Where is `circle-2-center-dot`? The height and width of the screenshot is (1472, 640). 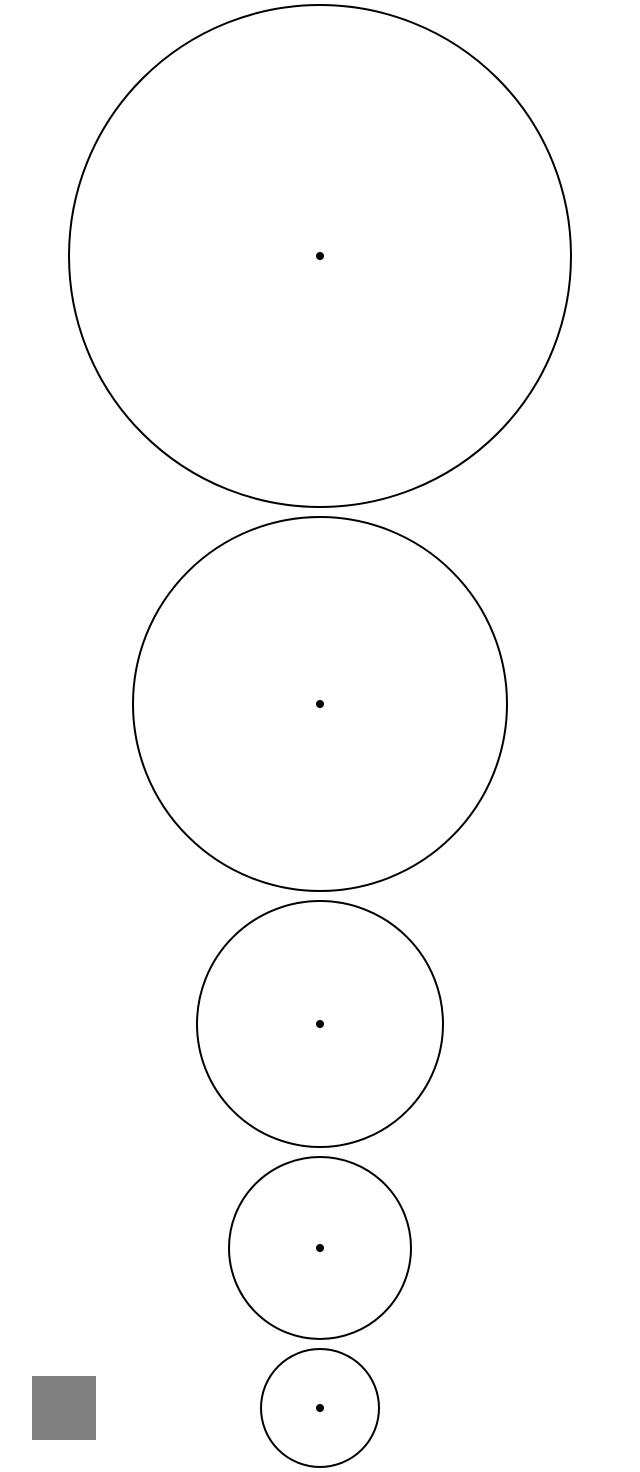 circle-2-center-dot is located at coordinates (320, 704).